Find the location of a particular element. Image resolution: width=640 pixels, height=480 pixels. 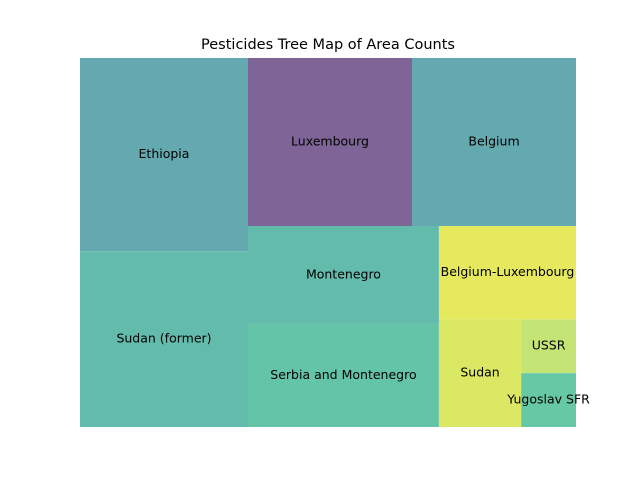

treemap-cell-montenegro is located at coordinates (343, 275).